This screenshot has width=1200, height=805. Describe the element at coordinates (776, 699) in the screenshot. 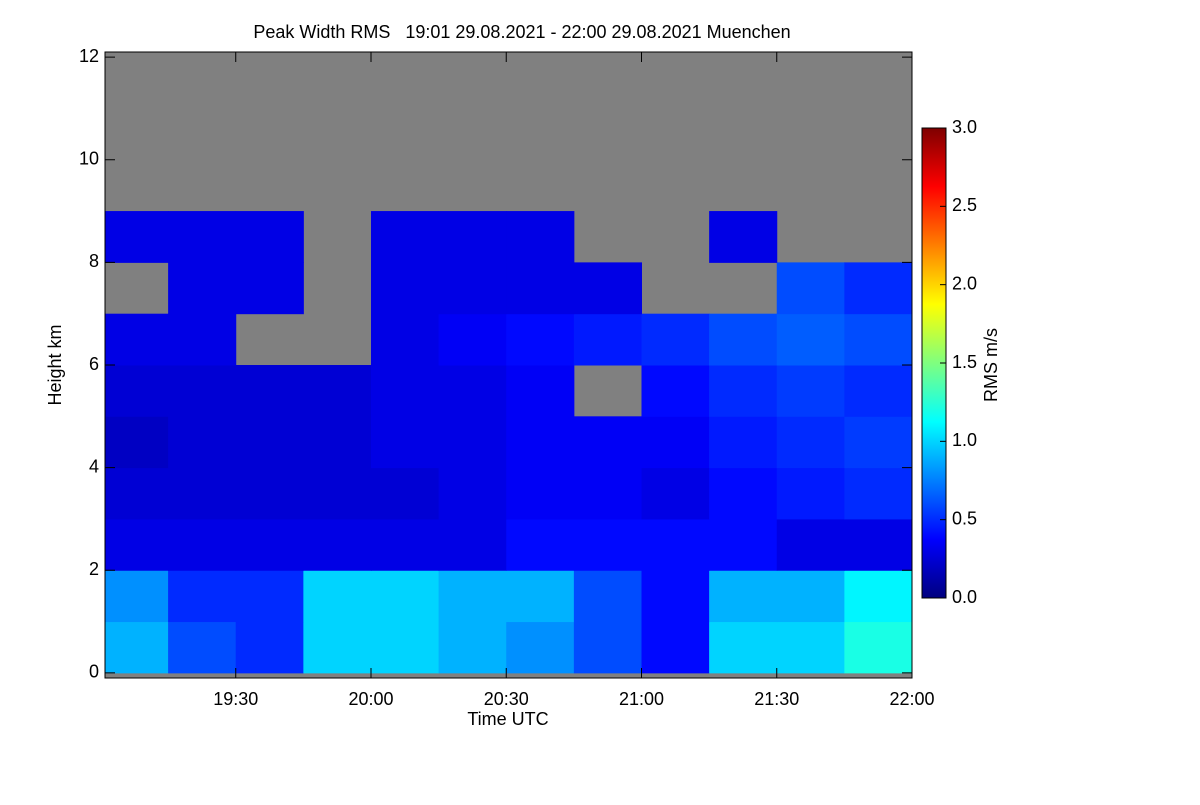

I see `x-tick-label: 21:30` at that location.